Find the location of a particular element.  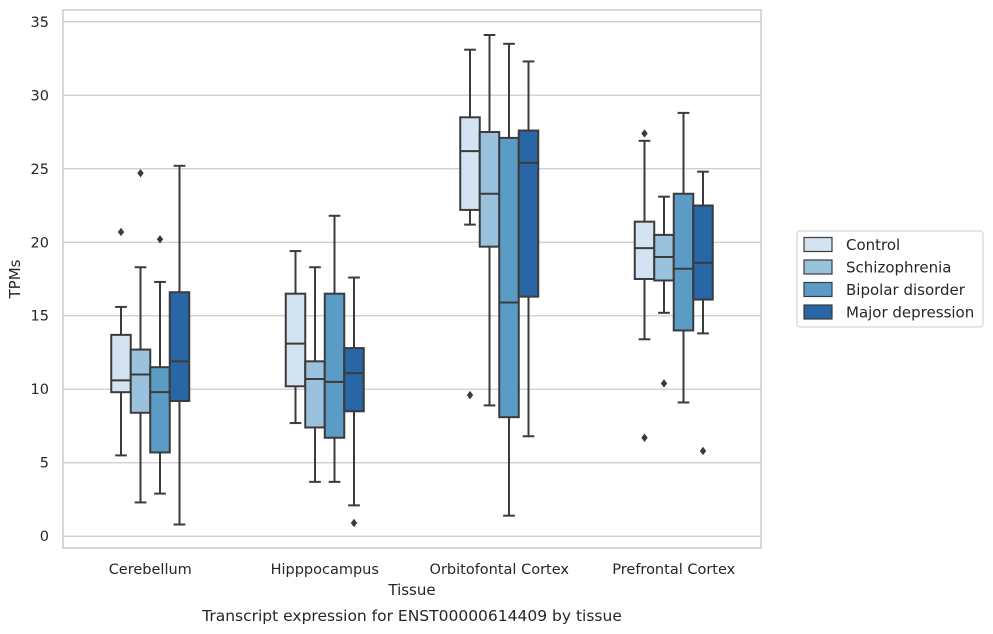

x-axis-title: Tissue is located at coordinates (411, 590).